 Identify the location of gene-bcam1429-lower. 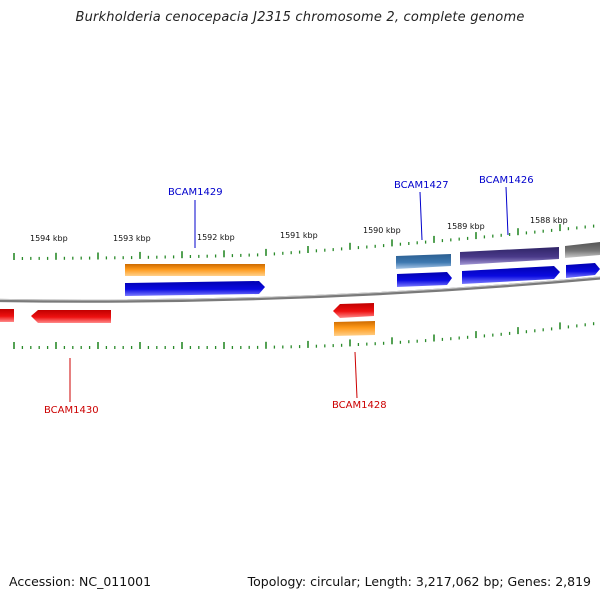
(195, 288).